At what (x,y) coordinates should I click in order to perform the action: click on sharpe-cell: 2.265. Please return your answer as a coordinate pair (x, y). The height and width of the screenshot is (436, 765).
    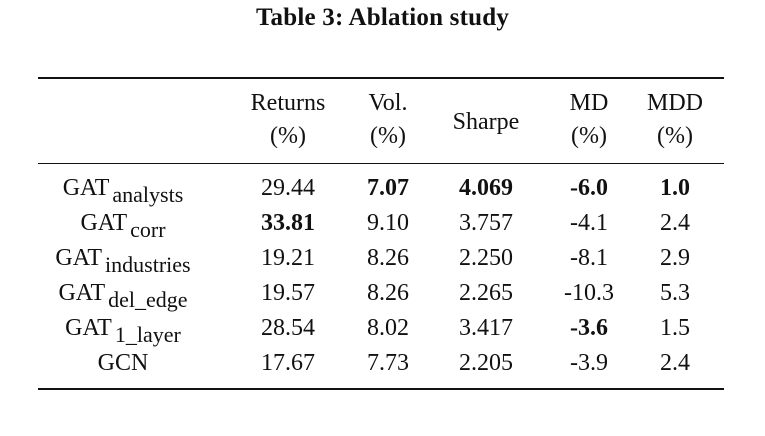
    Looking at the image, I should click on (486, 293).